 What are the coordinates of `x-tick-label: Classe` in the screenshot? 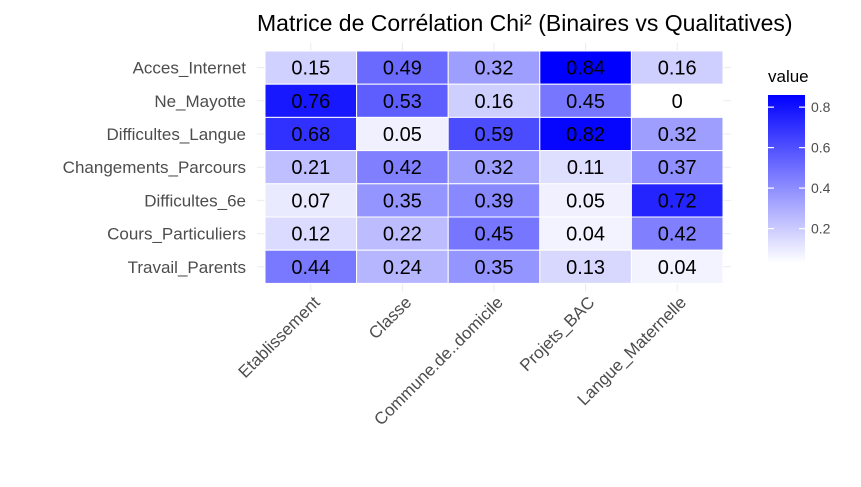 It's located at (390, 318).